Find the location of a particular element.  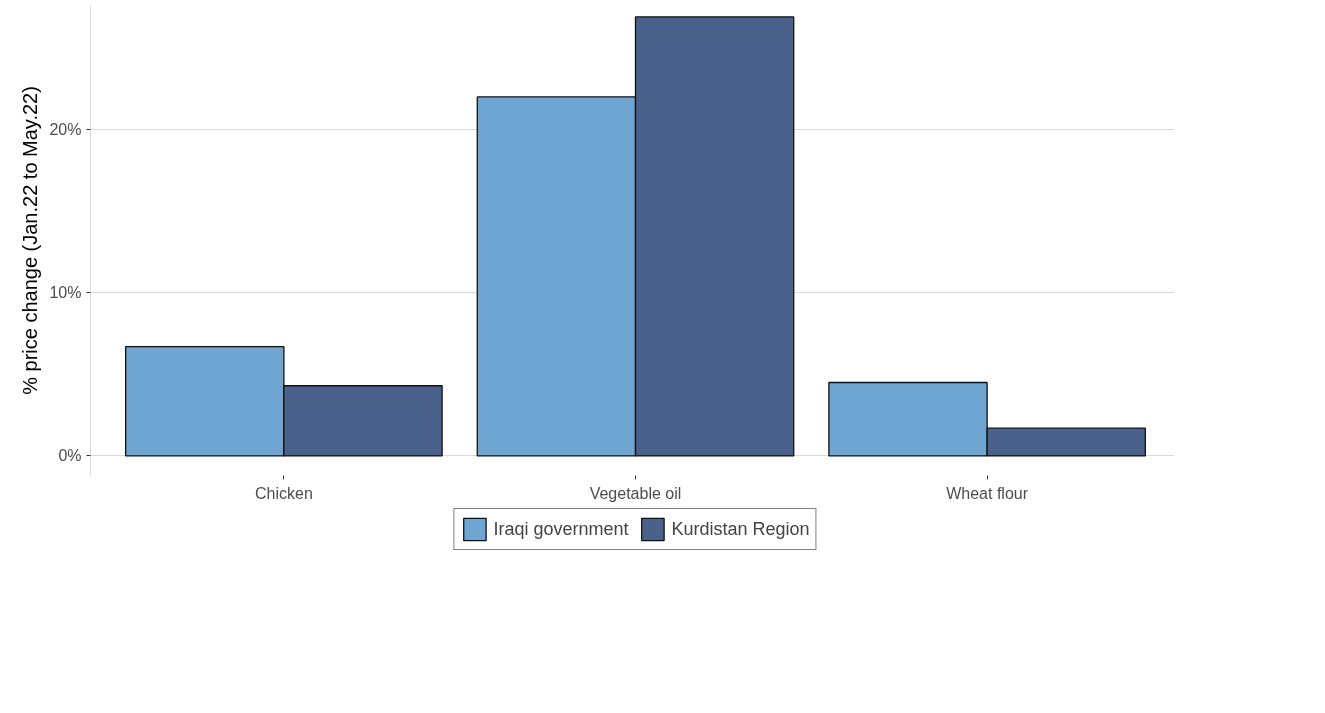

x-tick-label: Wheat flour is located at coordinates (987, 493).